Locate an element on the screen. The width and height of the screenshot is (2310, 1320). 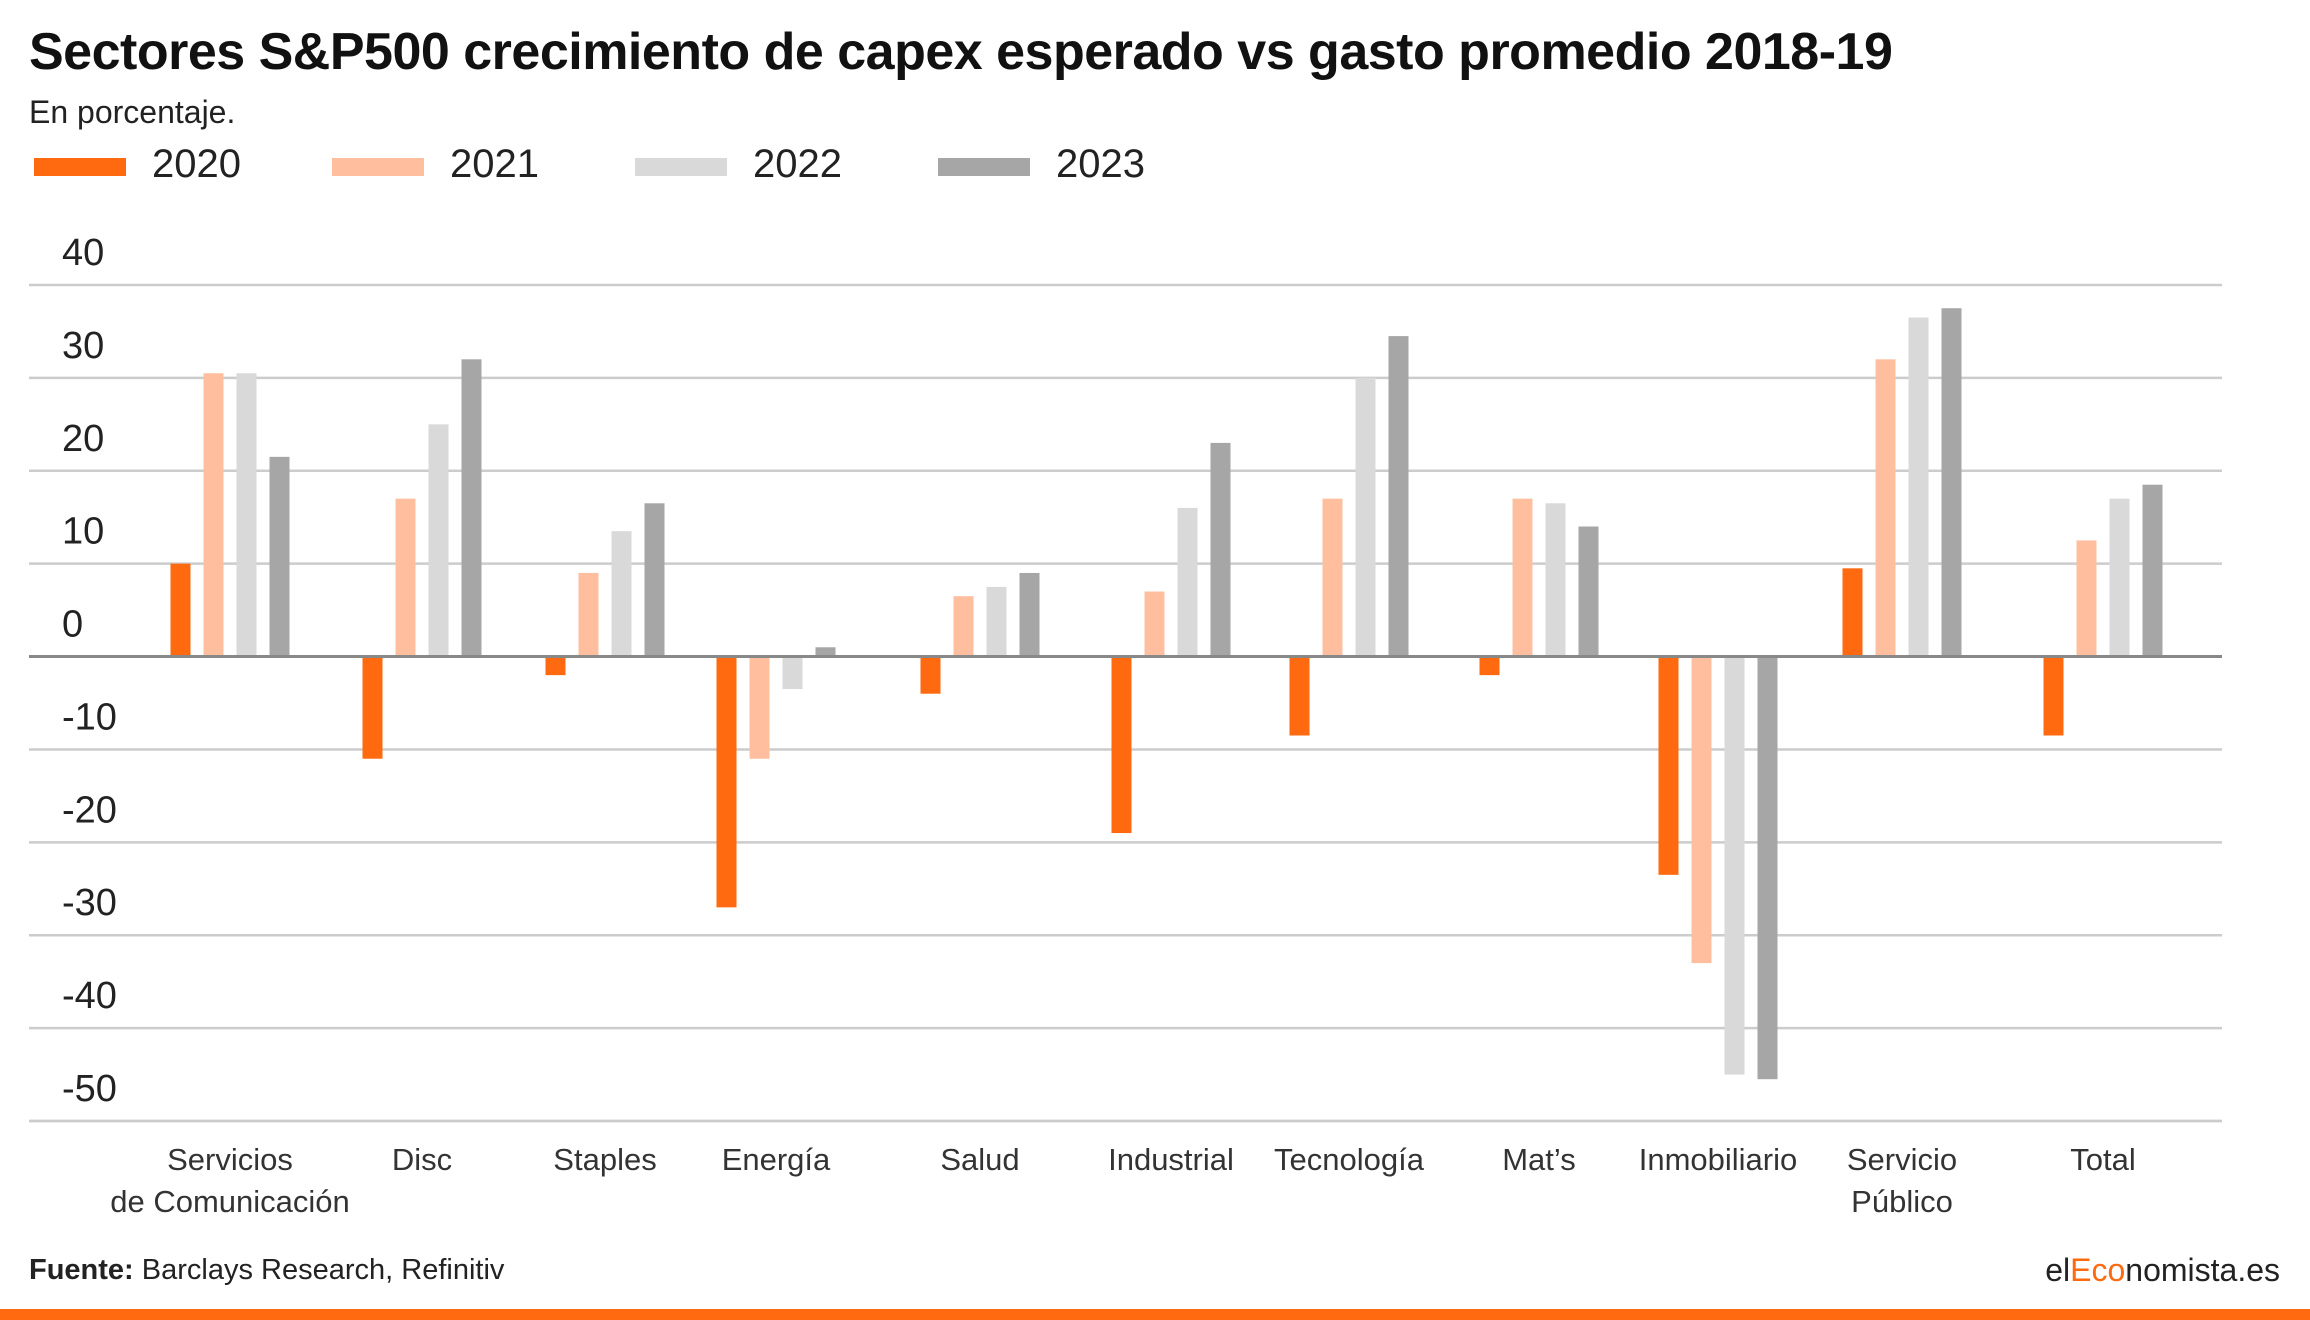
brand-logo: elEconomista.es is located at coordinates (2162, 1270).